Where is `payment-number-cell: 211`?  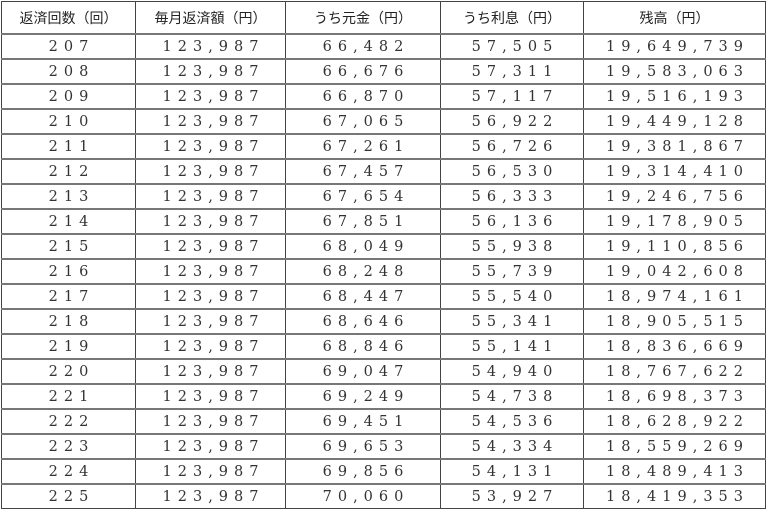 payment-number-cell: 211 is located at coordinates (68, 146).